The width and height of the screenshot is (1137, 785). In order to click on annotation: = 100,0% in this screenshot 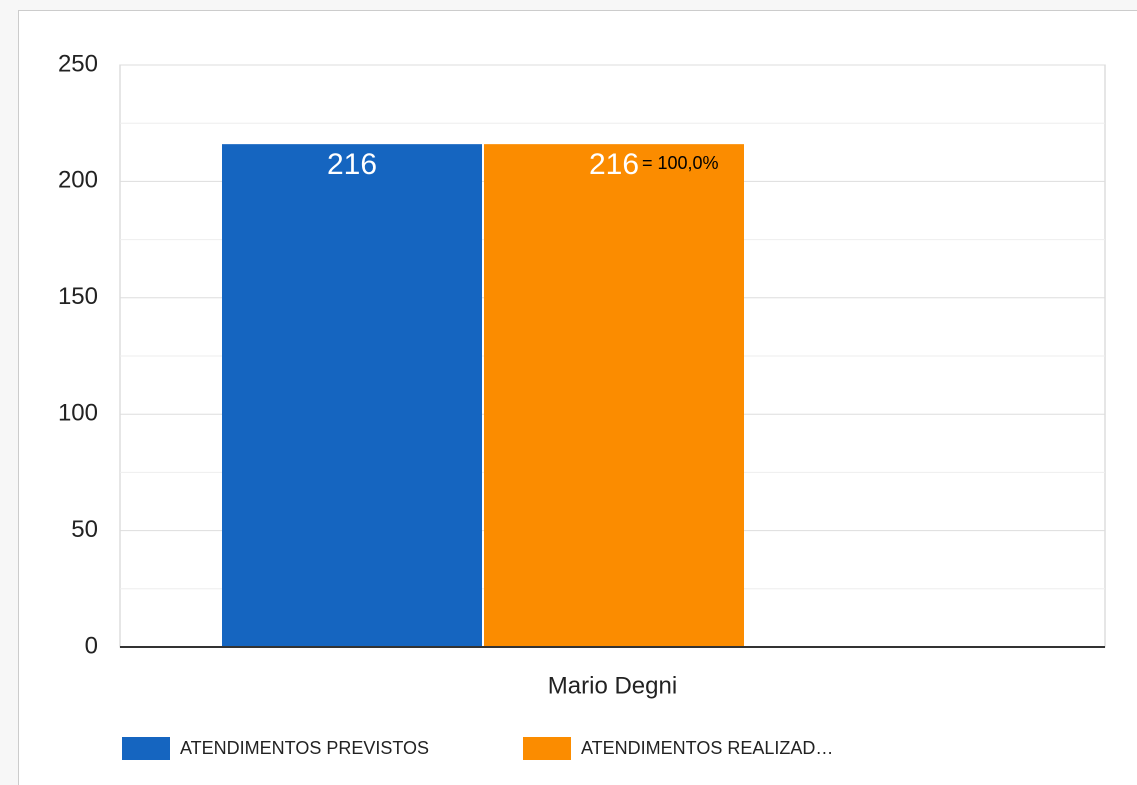, I will do `click(680, 163)`.